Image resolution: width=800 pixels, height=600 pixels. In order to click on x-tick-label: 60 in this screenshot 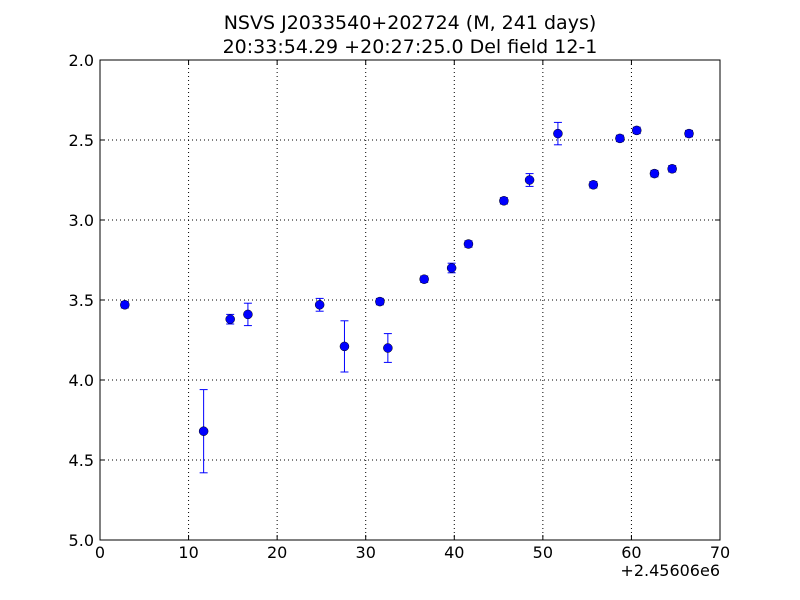, I will do `click(631, 552)`.